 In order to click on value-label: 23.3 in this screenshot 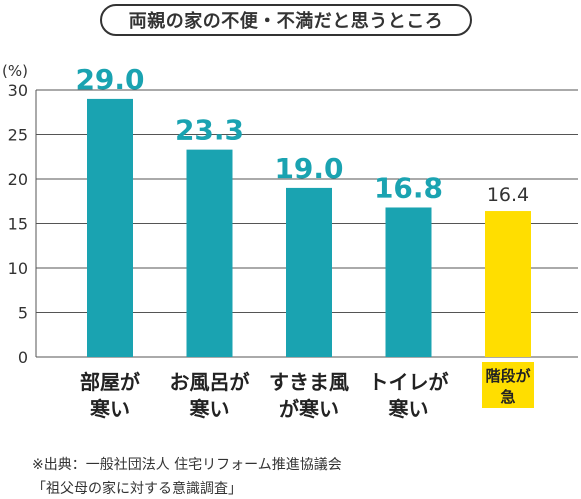, I will do `click(209, 130)`.